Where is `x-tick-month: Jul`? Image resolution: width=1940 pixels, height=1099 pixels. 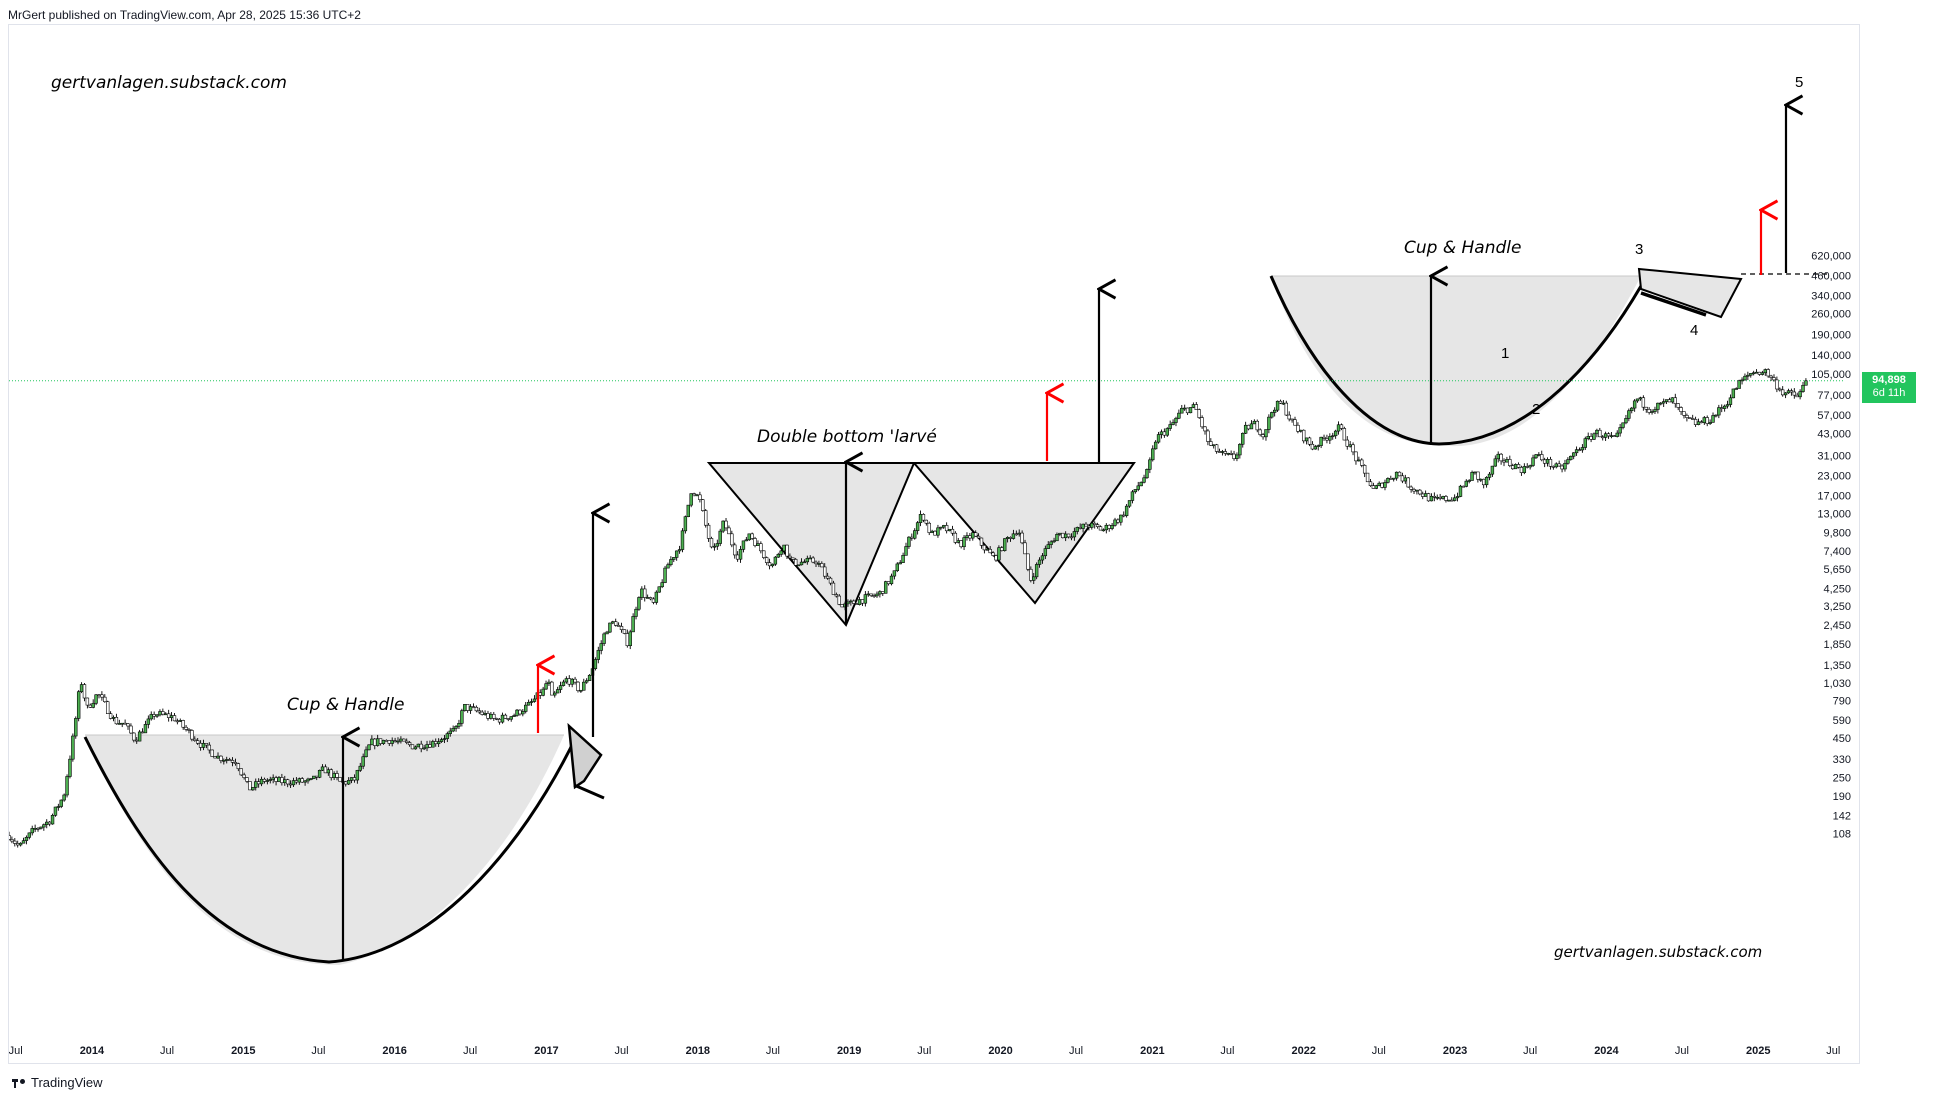 x-tick-month: Jul is located at coordinates (924, 1051).